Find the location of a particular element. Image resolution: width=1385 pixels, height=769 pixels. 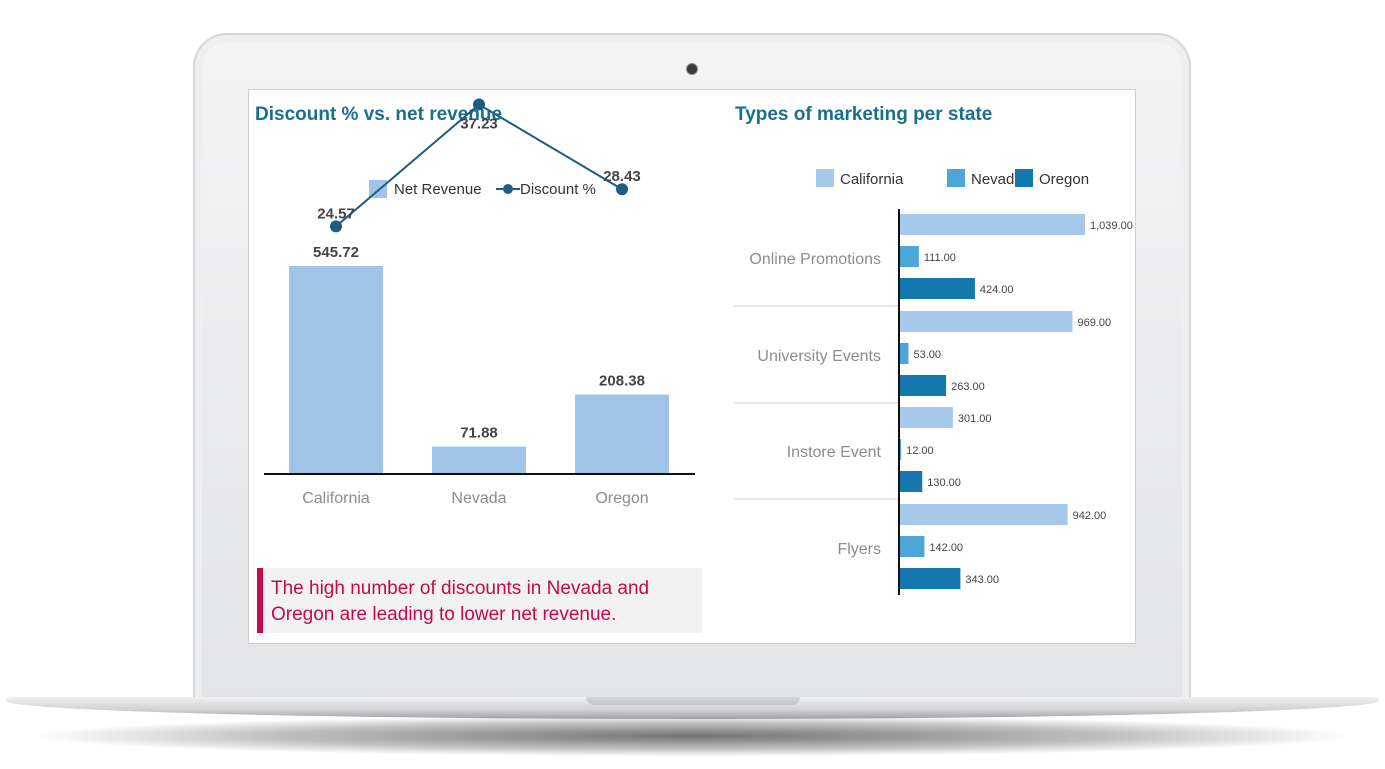

y-category-label: Flyers is located at coordinates (859, 549).